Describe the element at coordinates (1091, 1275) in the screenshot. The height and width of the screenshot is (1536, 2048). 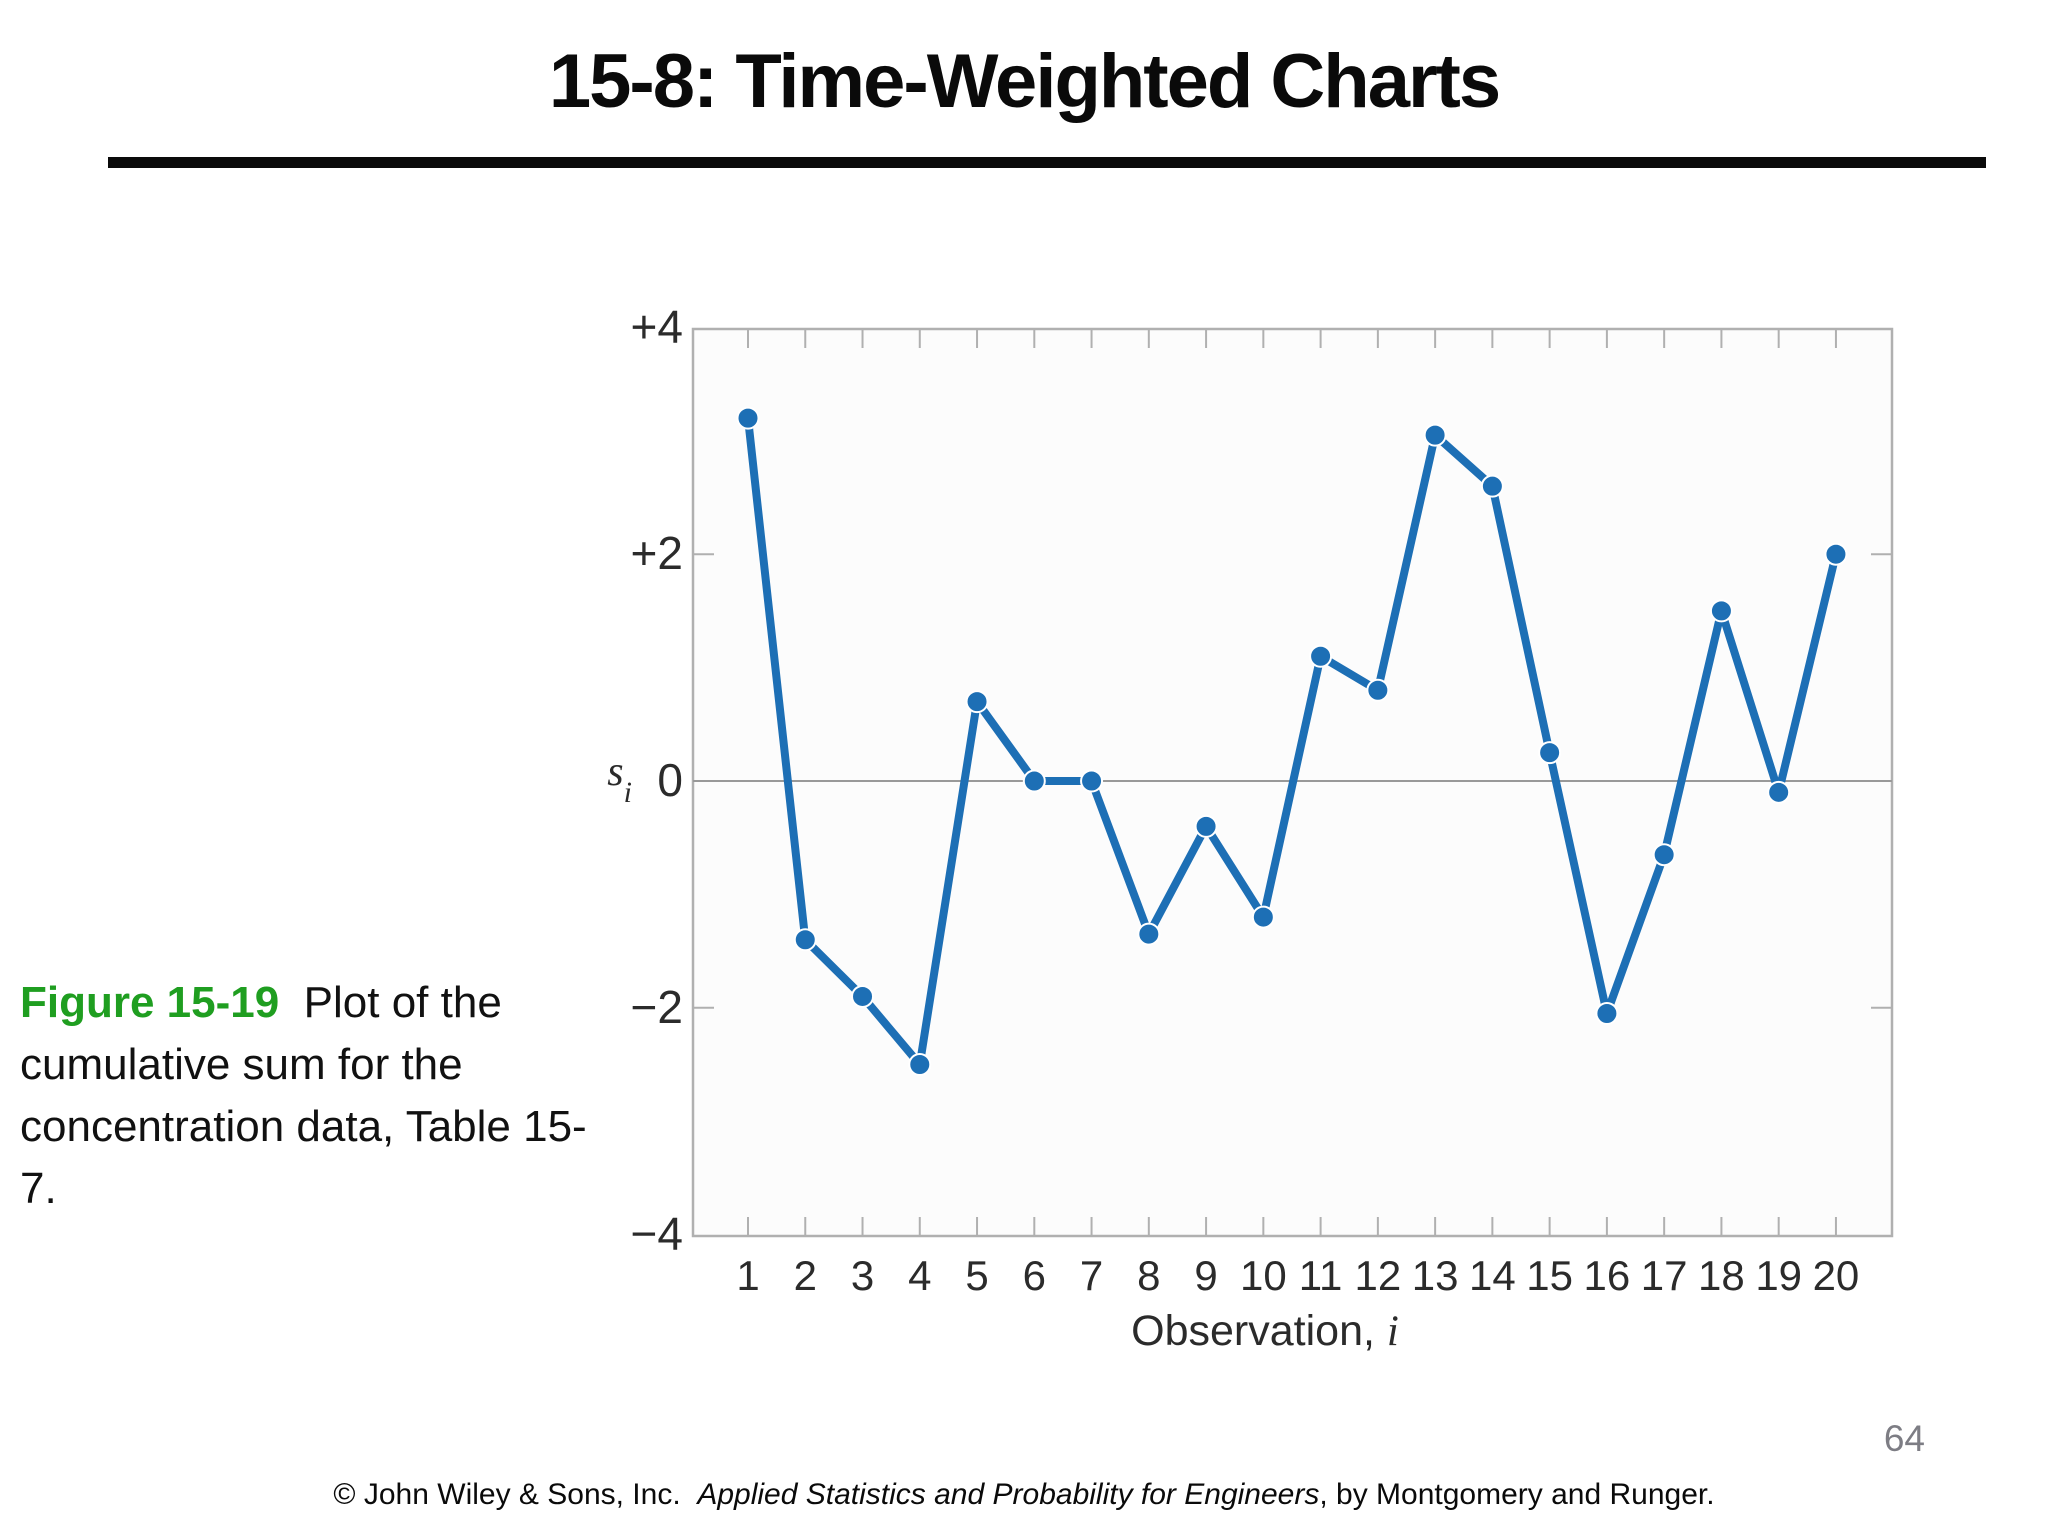
I see `x-tick-label: 7` at that location.